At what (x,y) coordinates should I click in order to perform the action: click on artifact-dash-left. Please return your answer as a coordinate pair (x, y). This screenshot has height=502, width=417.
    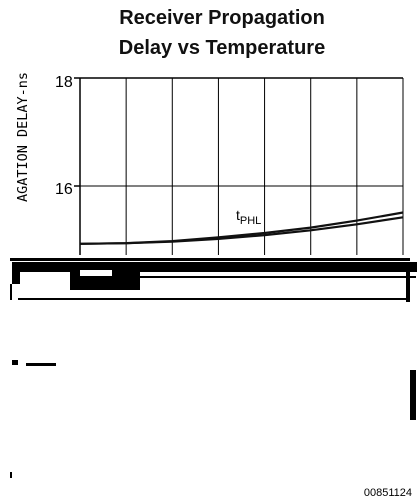
    Looking at the image, I should click on (15, 362).